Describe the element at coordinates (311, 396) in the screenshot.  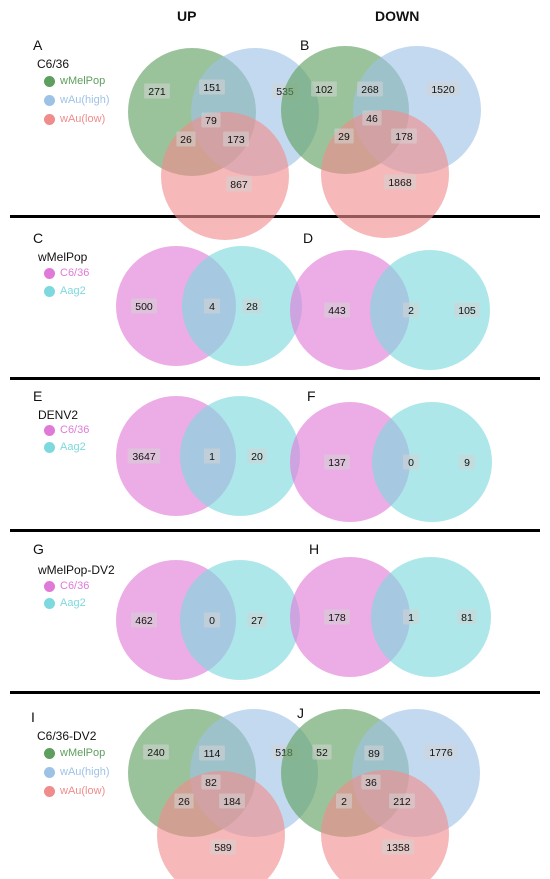
I see `panel-letter-f: F` at that location.